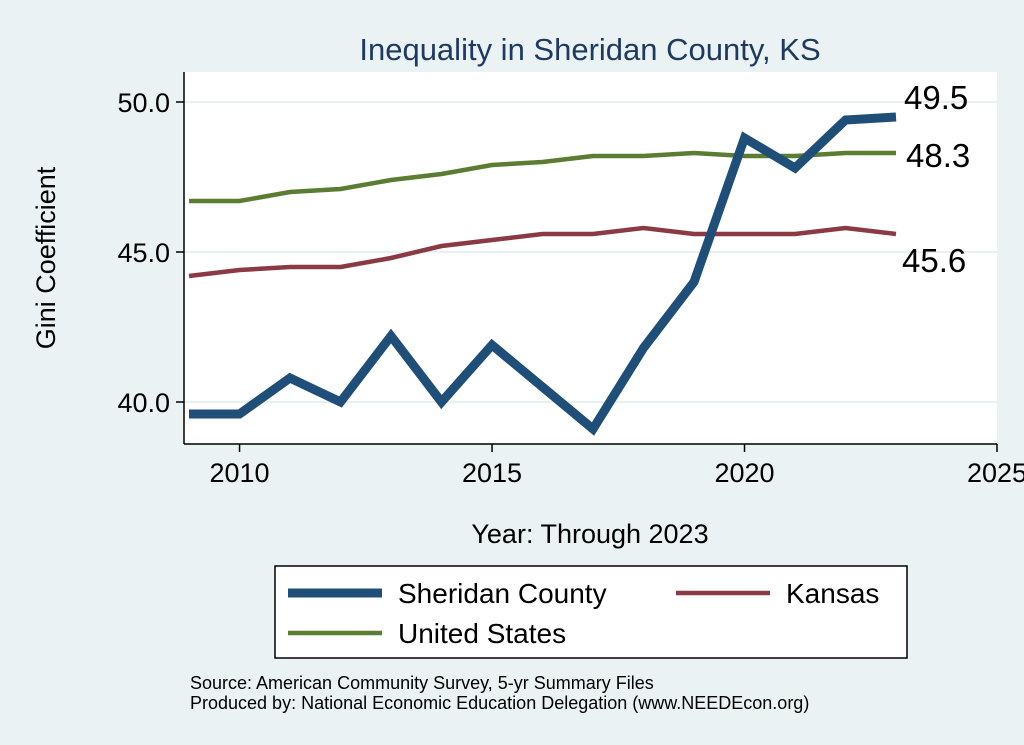  I want to click on legend-label-sheridan-county: Sheridan County, so click(502, 593).